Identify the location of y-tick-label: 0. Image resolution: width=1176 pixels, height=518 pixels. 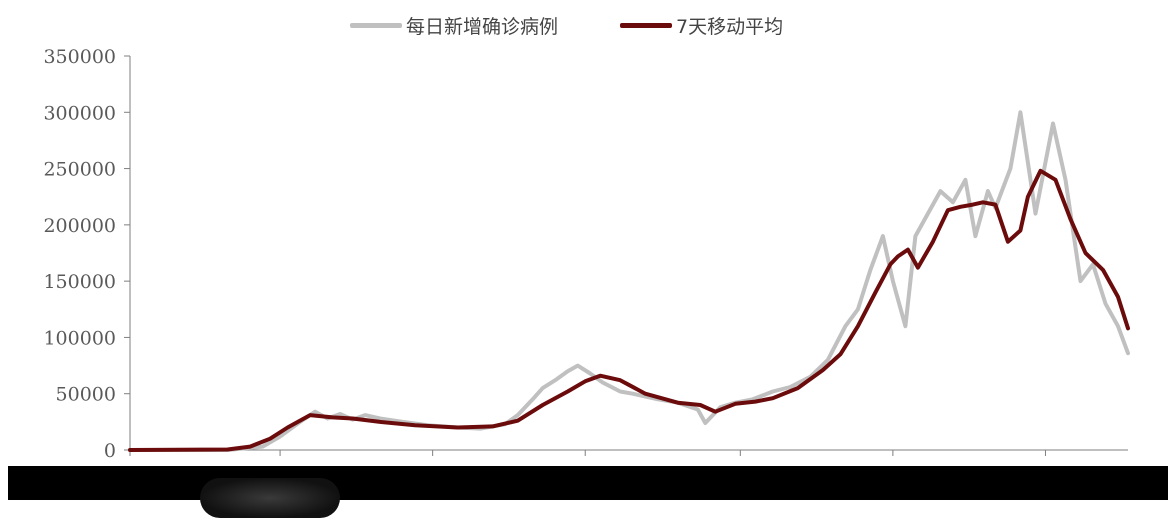
(110, 451).